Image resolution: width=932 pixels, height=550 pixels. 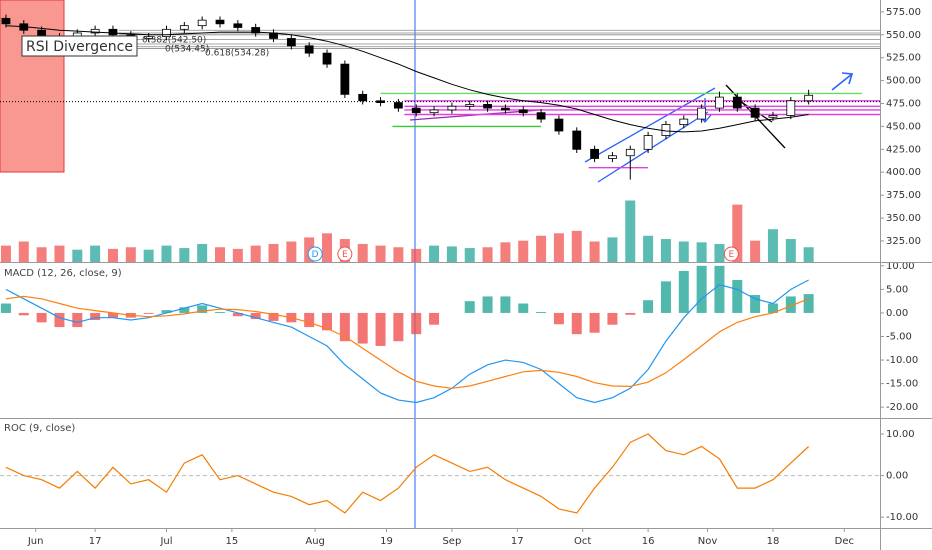 I want to click on x-tick-label: 18, so click(x=773, y=541).